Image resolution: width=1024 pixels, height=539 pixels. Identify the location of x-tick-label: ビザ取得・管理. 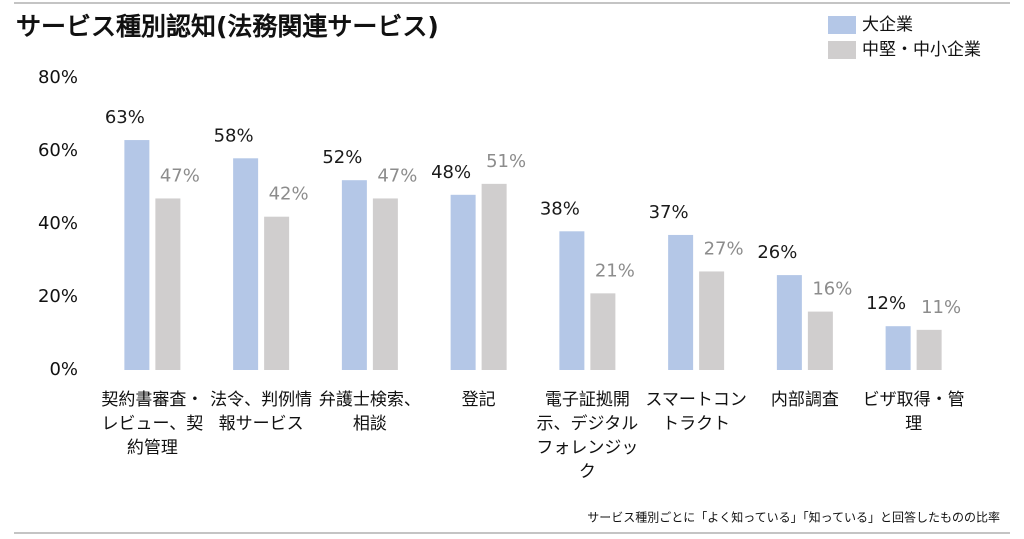
(913, 412).